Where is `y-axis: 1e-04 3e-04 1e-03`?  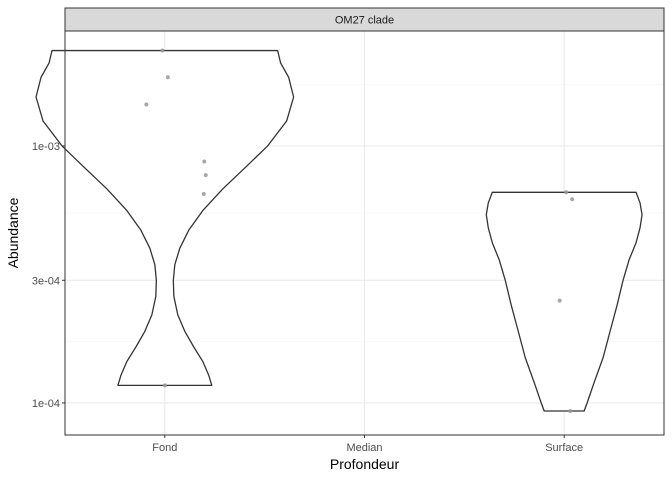
y-axis: 1e-04 3e-04 1e-03 is located at coordinates (48, 275).